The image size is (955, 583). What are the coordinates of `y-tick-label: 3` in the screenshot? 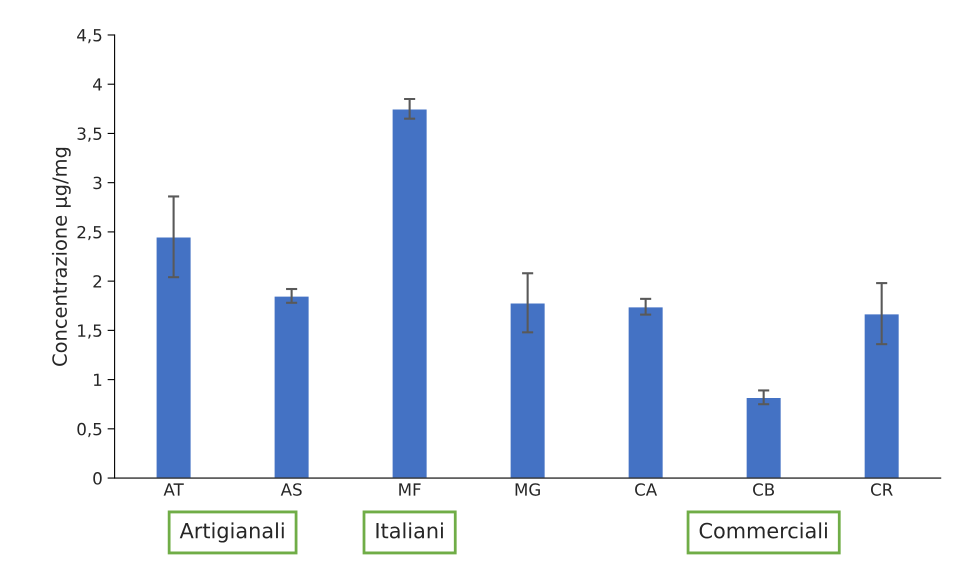 It's located at (97, 183).